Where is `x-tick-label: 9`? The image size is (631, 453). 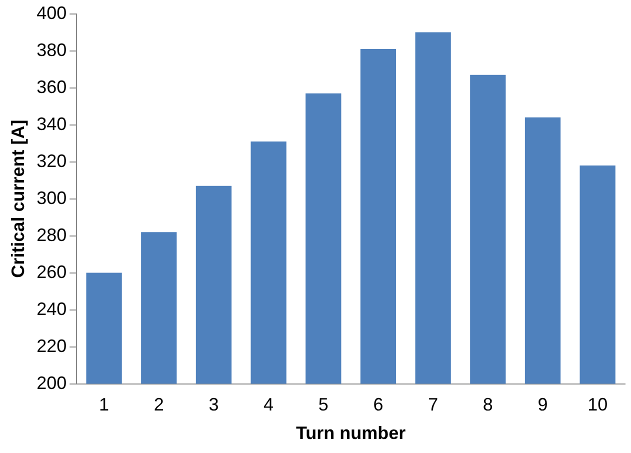 x-tick-label: 9 is located at coordinates (543, 404).